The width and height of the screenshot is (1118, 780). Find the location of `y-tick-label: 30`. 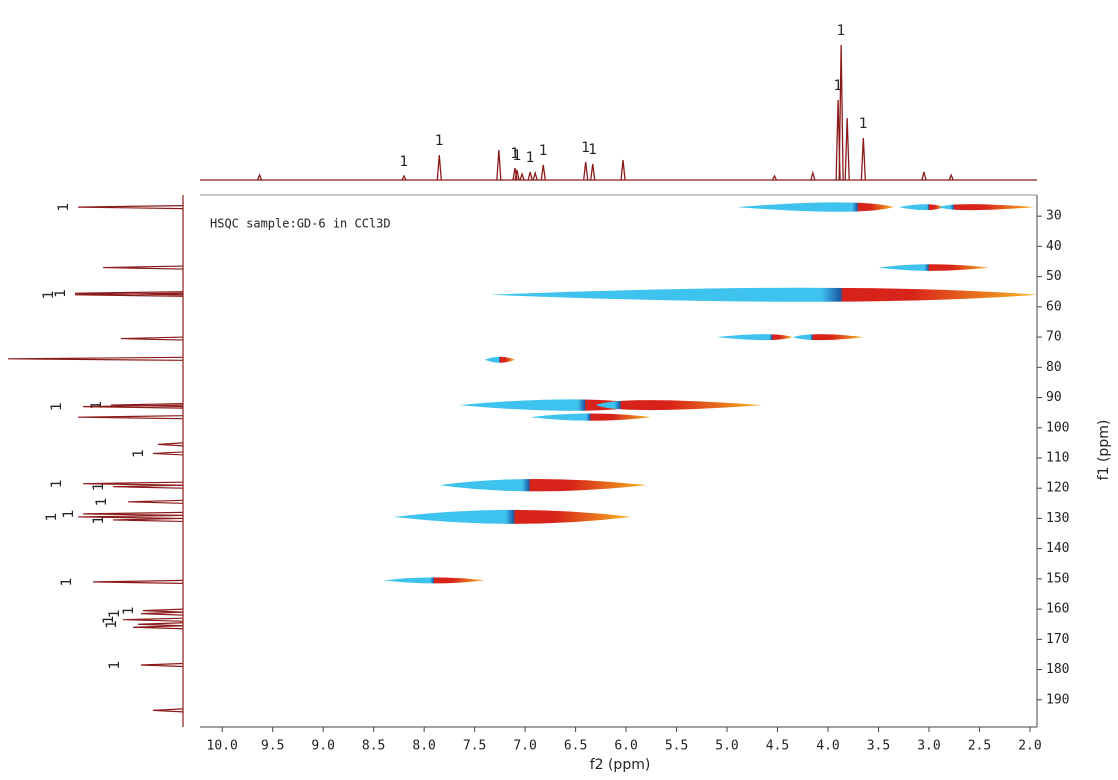

y-tick-label: 30 is located at coordinates (1054, 216).